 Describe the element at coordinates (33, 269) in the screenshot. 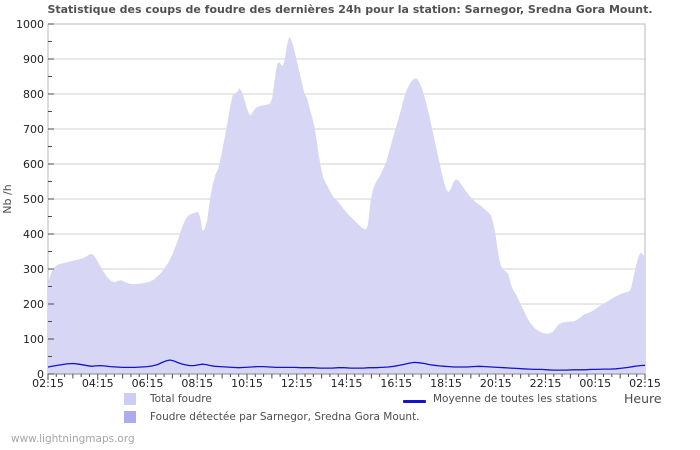

I see `y-tick-label: 300` at that location.